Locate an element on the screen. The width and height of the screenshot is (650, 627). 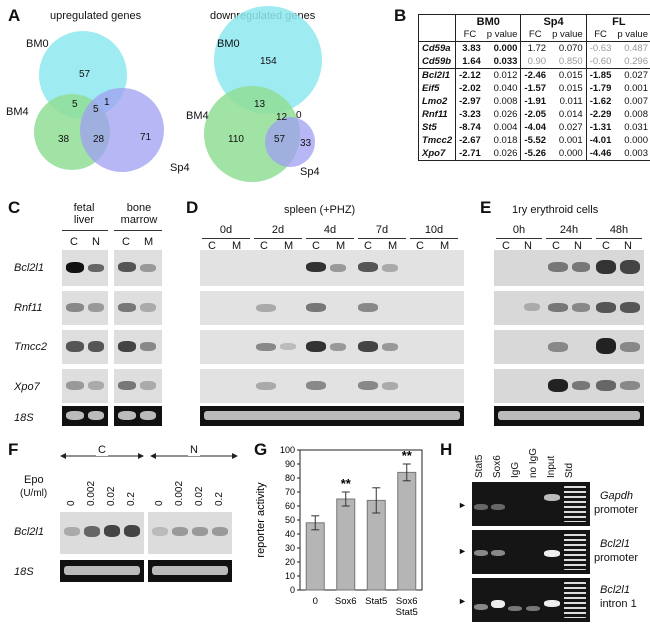
f-18s-n is located at coordinates (190, 571).